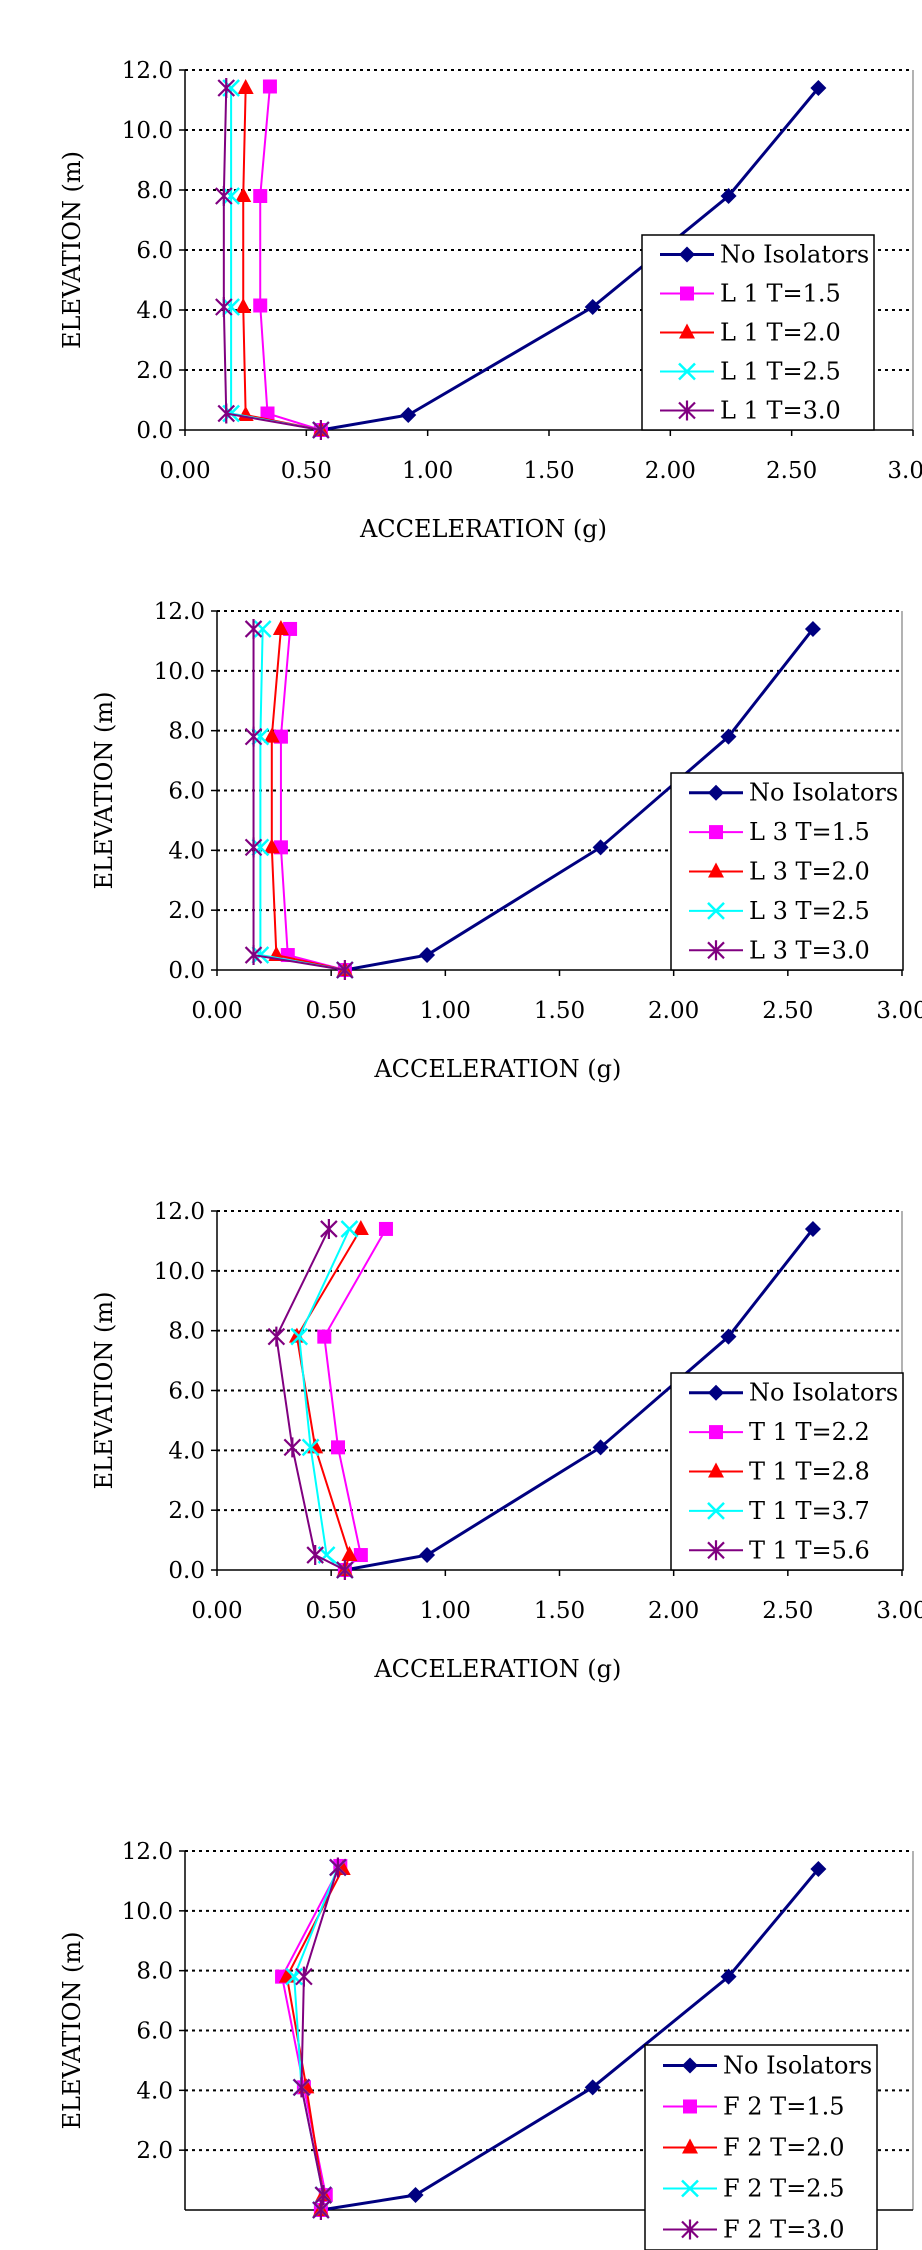 The height and width of the screenshot is (2250, 922). What do you see at coordinates (780, 372) in the screenshot?
I see `legend-label: L 1 T=2.5` at bounding box center [780, 372].